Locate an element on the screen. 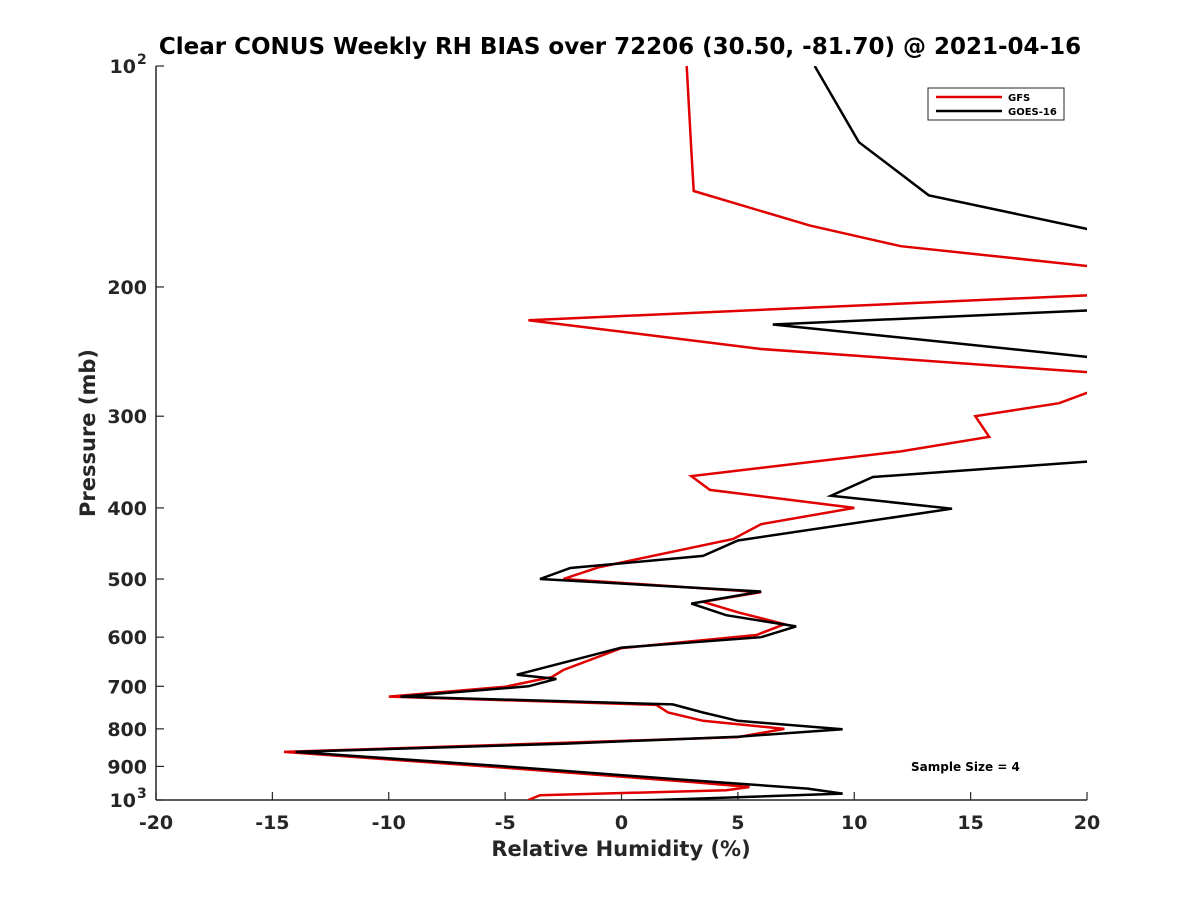 This screenshot has height=900, width=1200. x-axis-ticks: -20 -15 -10 -5 0 5 10 15 20 is located at coordinates (619, 813).